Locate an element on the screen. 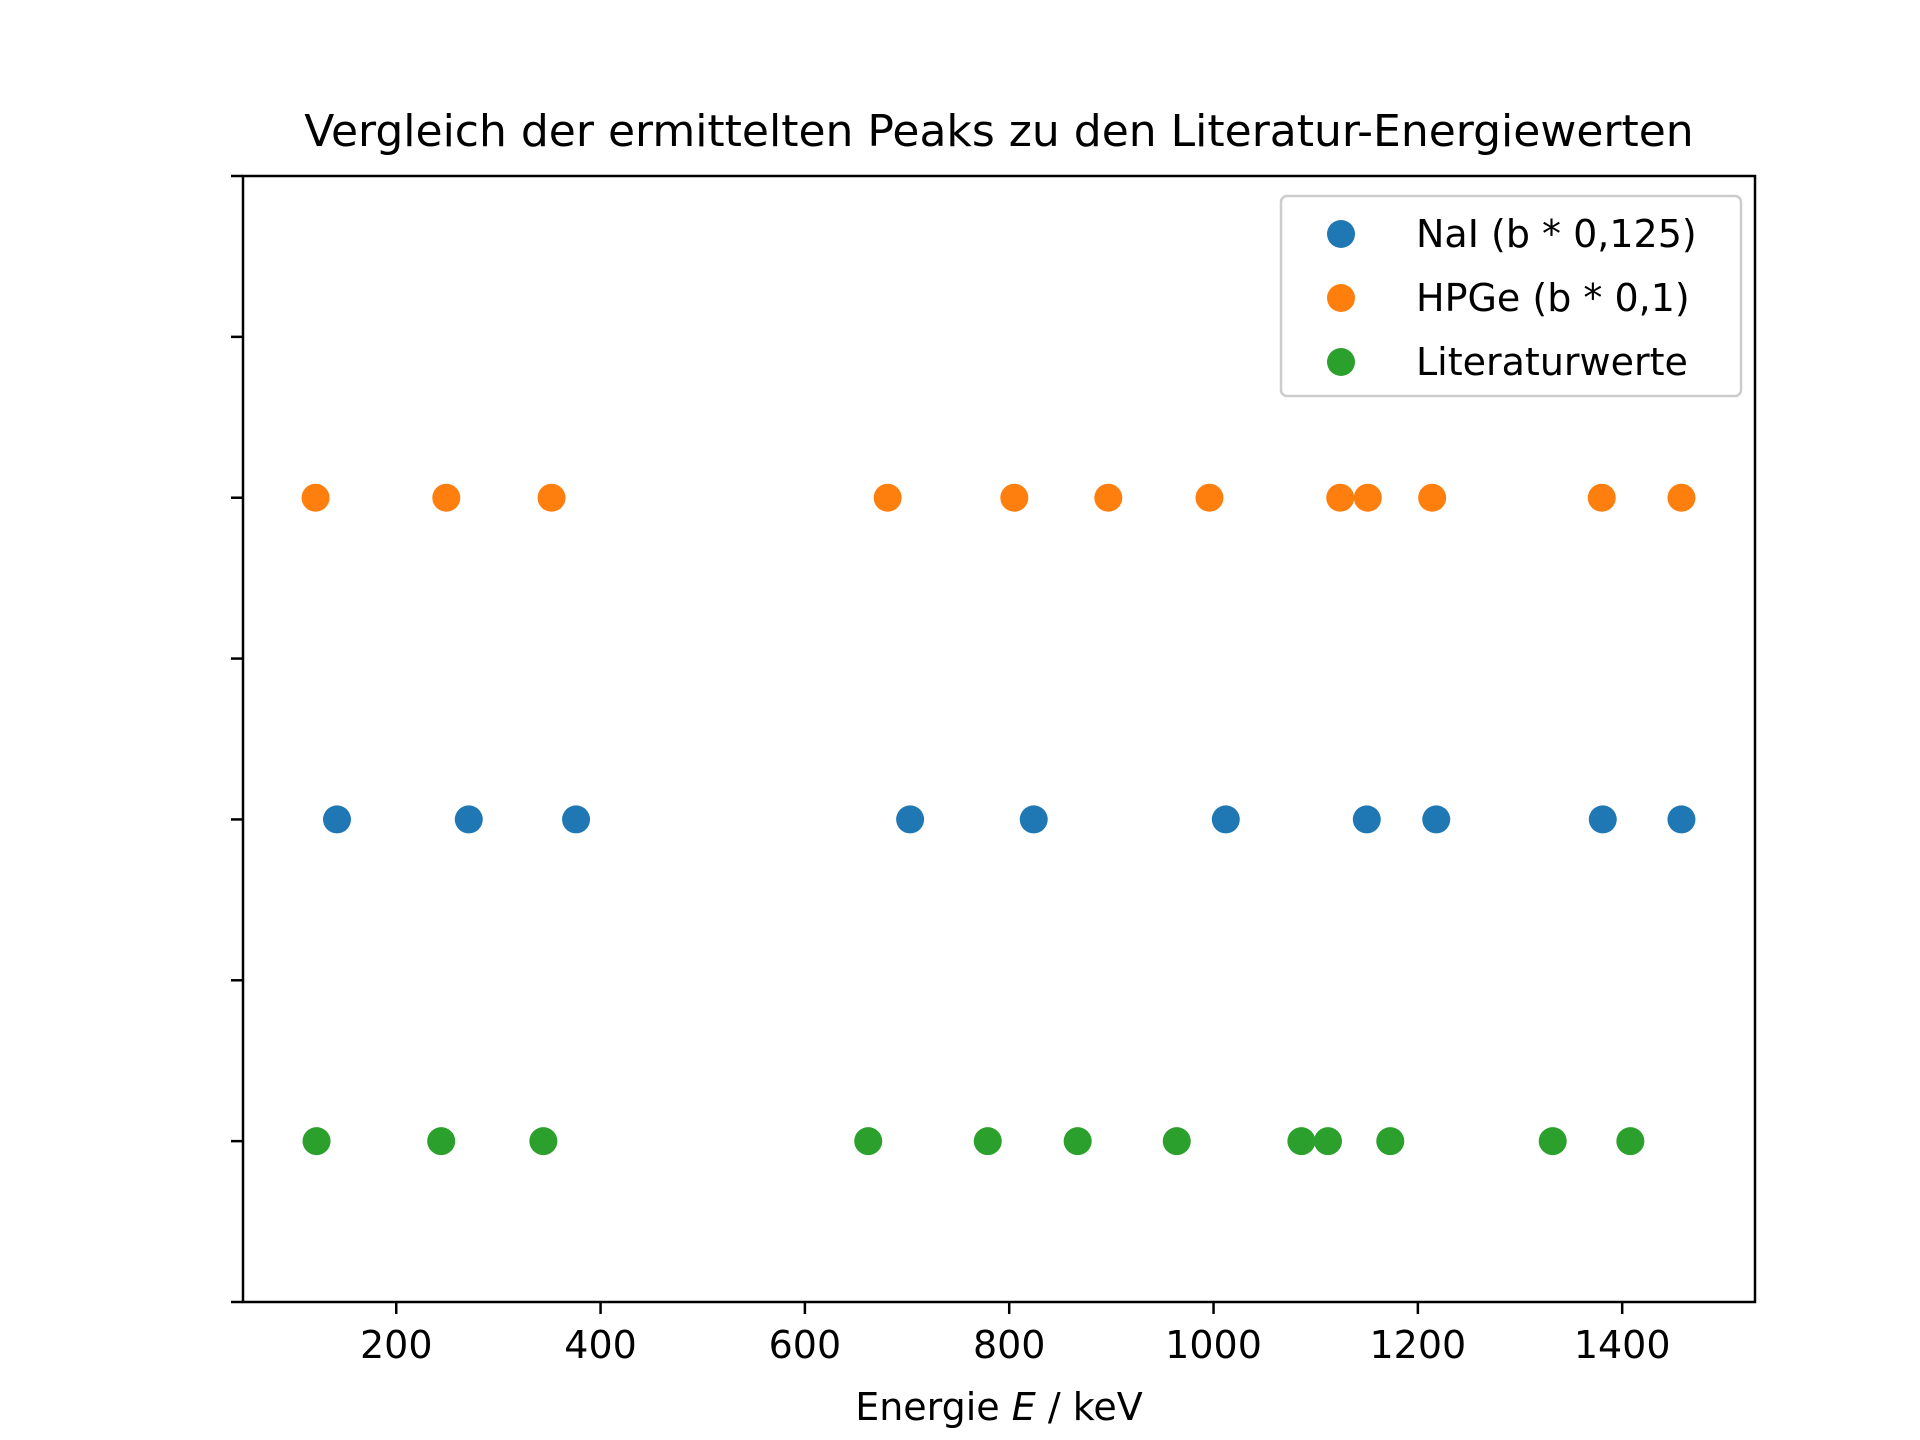  y-axis-ticks is located at coordinates (237, 739).